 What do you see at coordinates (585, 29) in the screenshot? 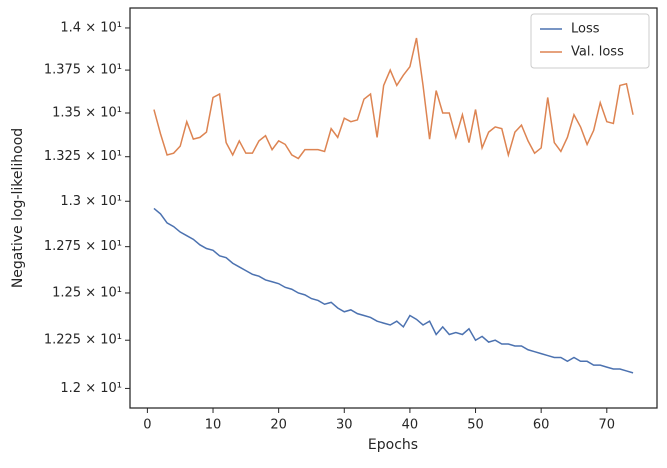
I see `legend-label: Loss` at bounding box center [585, 29].